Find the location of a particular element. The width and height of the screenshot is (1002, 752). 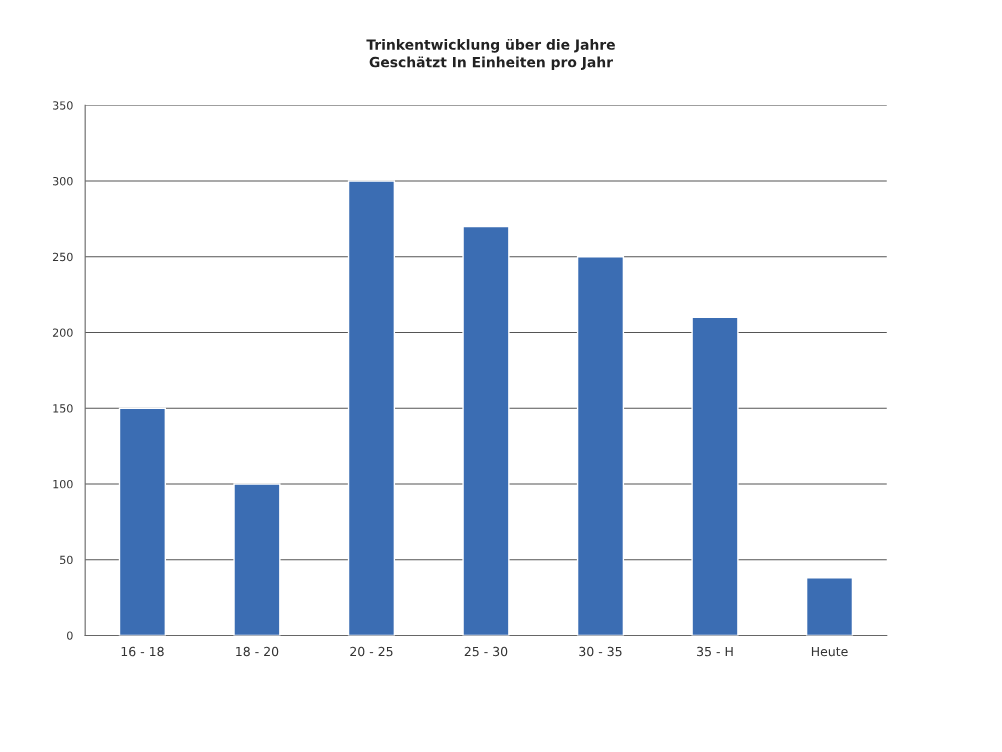

y-tick-label: 200 is located at coordinates (62, 332).